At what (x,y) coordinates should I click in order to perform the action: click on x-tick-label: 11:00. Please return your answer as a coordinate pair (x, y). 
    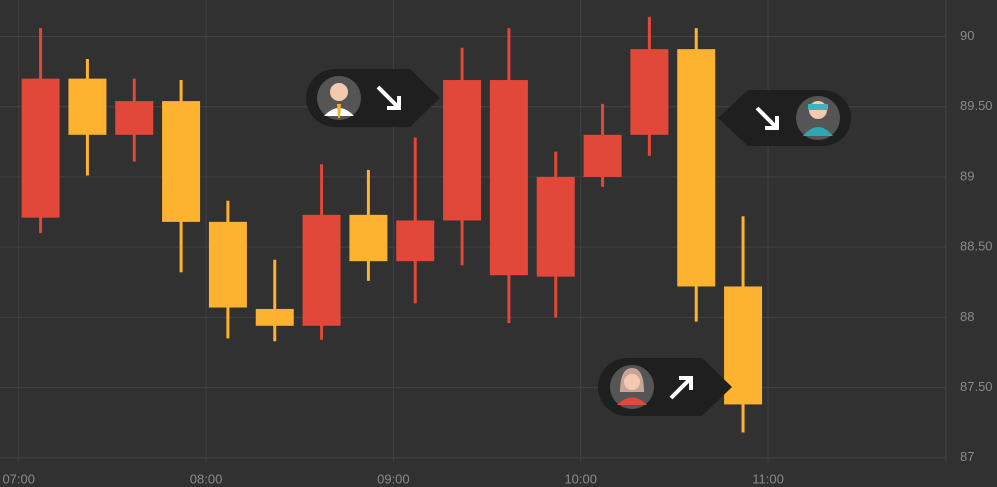
    Looking at the image, I should click on (768, 478).